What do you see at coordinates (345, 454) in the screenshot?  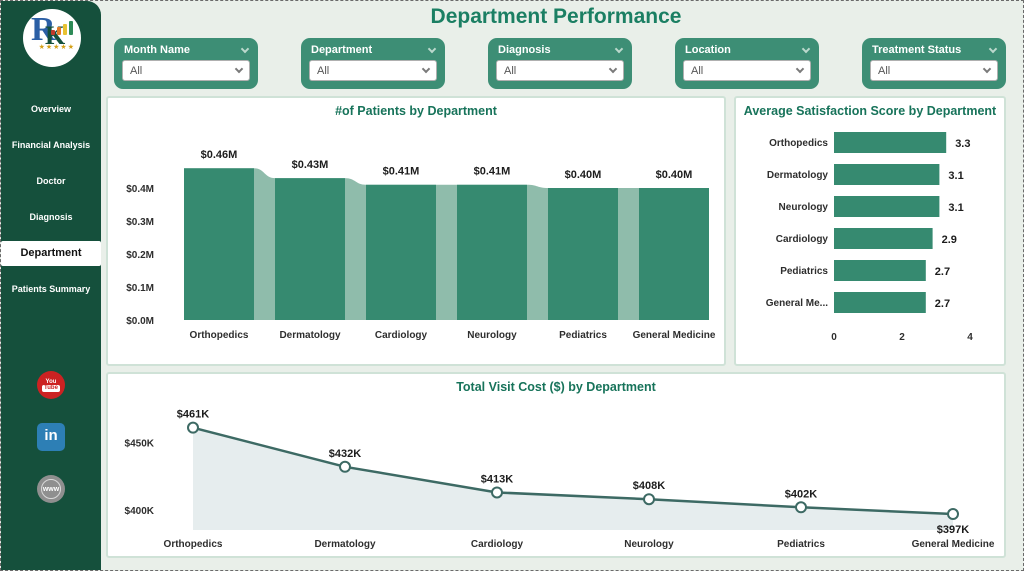 I see `data-label: $432K` at bounding box center [345, 454].